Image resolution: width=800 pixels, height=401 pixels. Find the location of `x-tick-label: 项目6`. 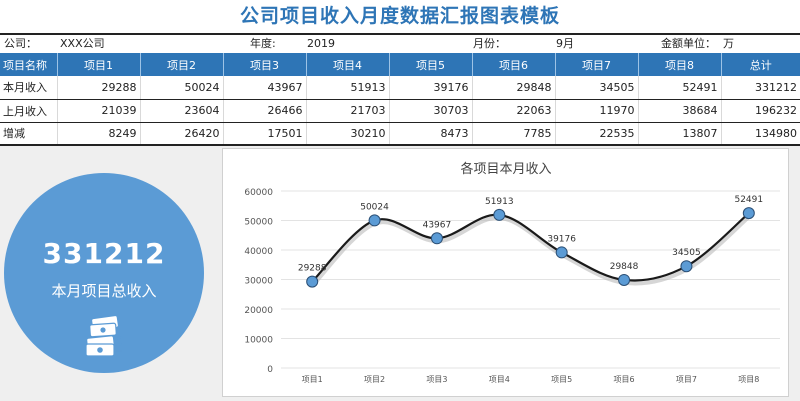

x-tick-label: 项目6 is located at coordinates (624, 379).